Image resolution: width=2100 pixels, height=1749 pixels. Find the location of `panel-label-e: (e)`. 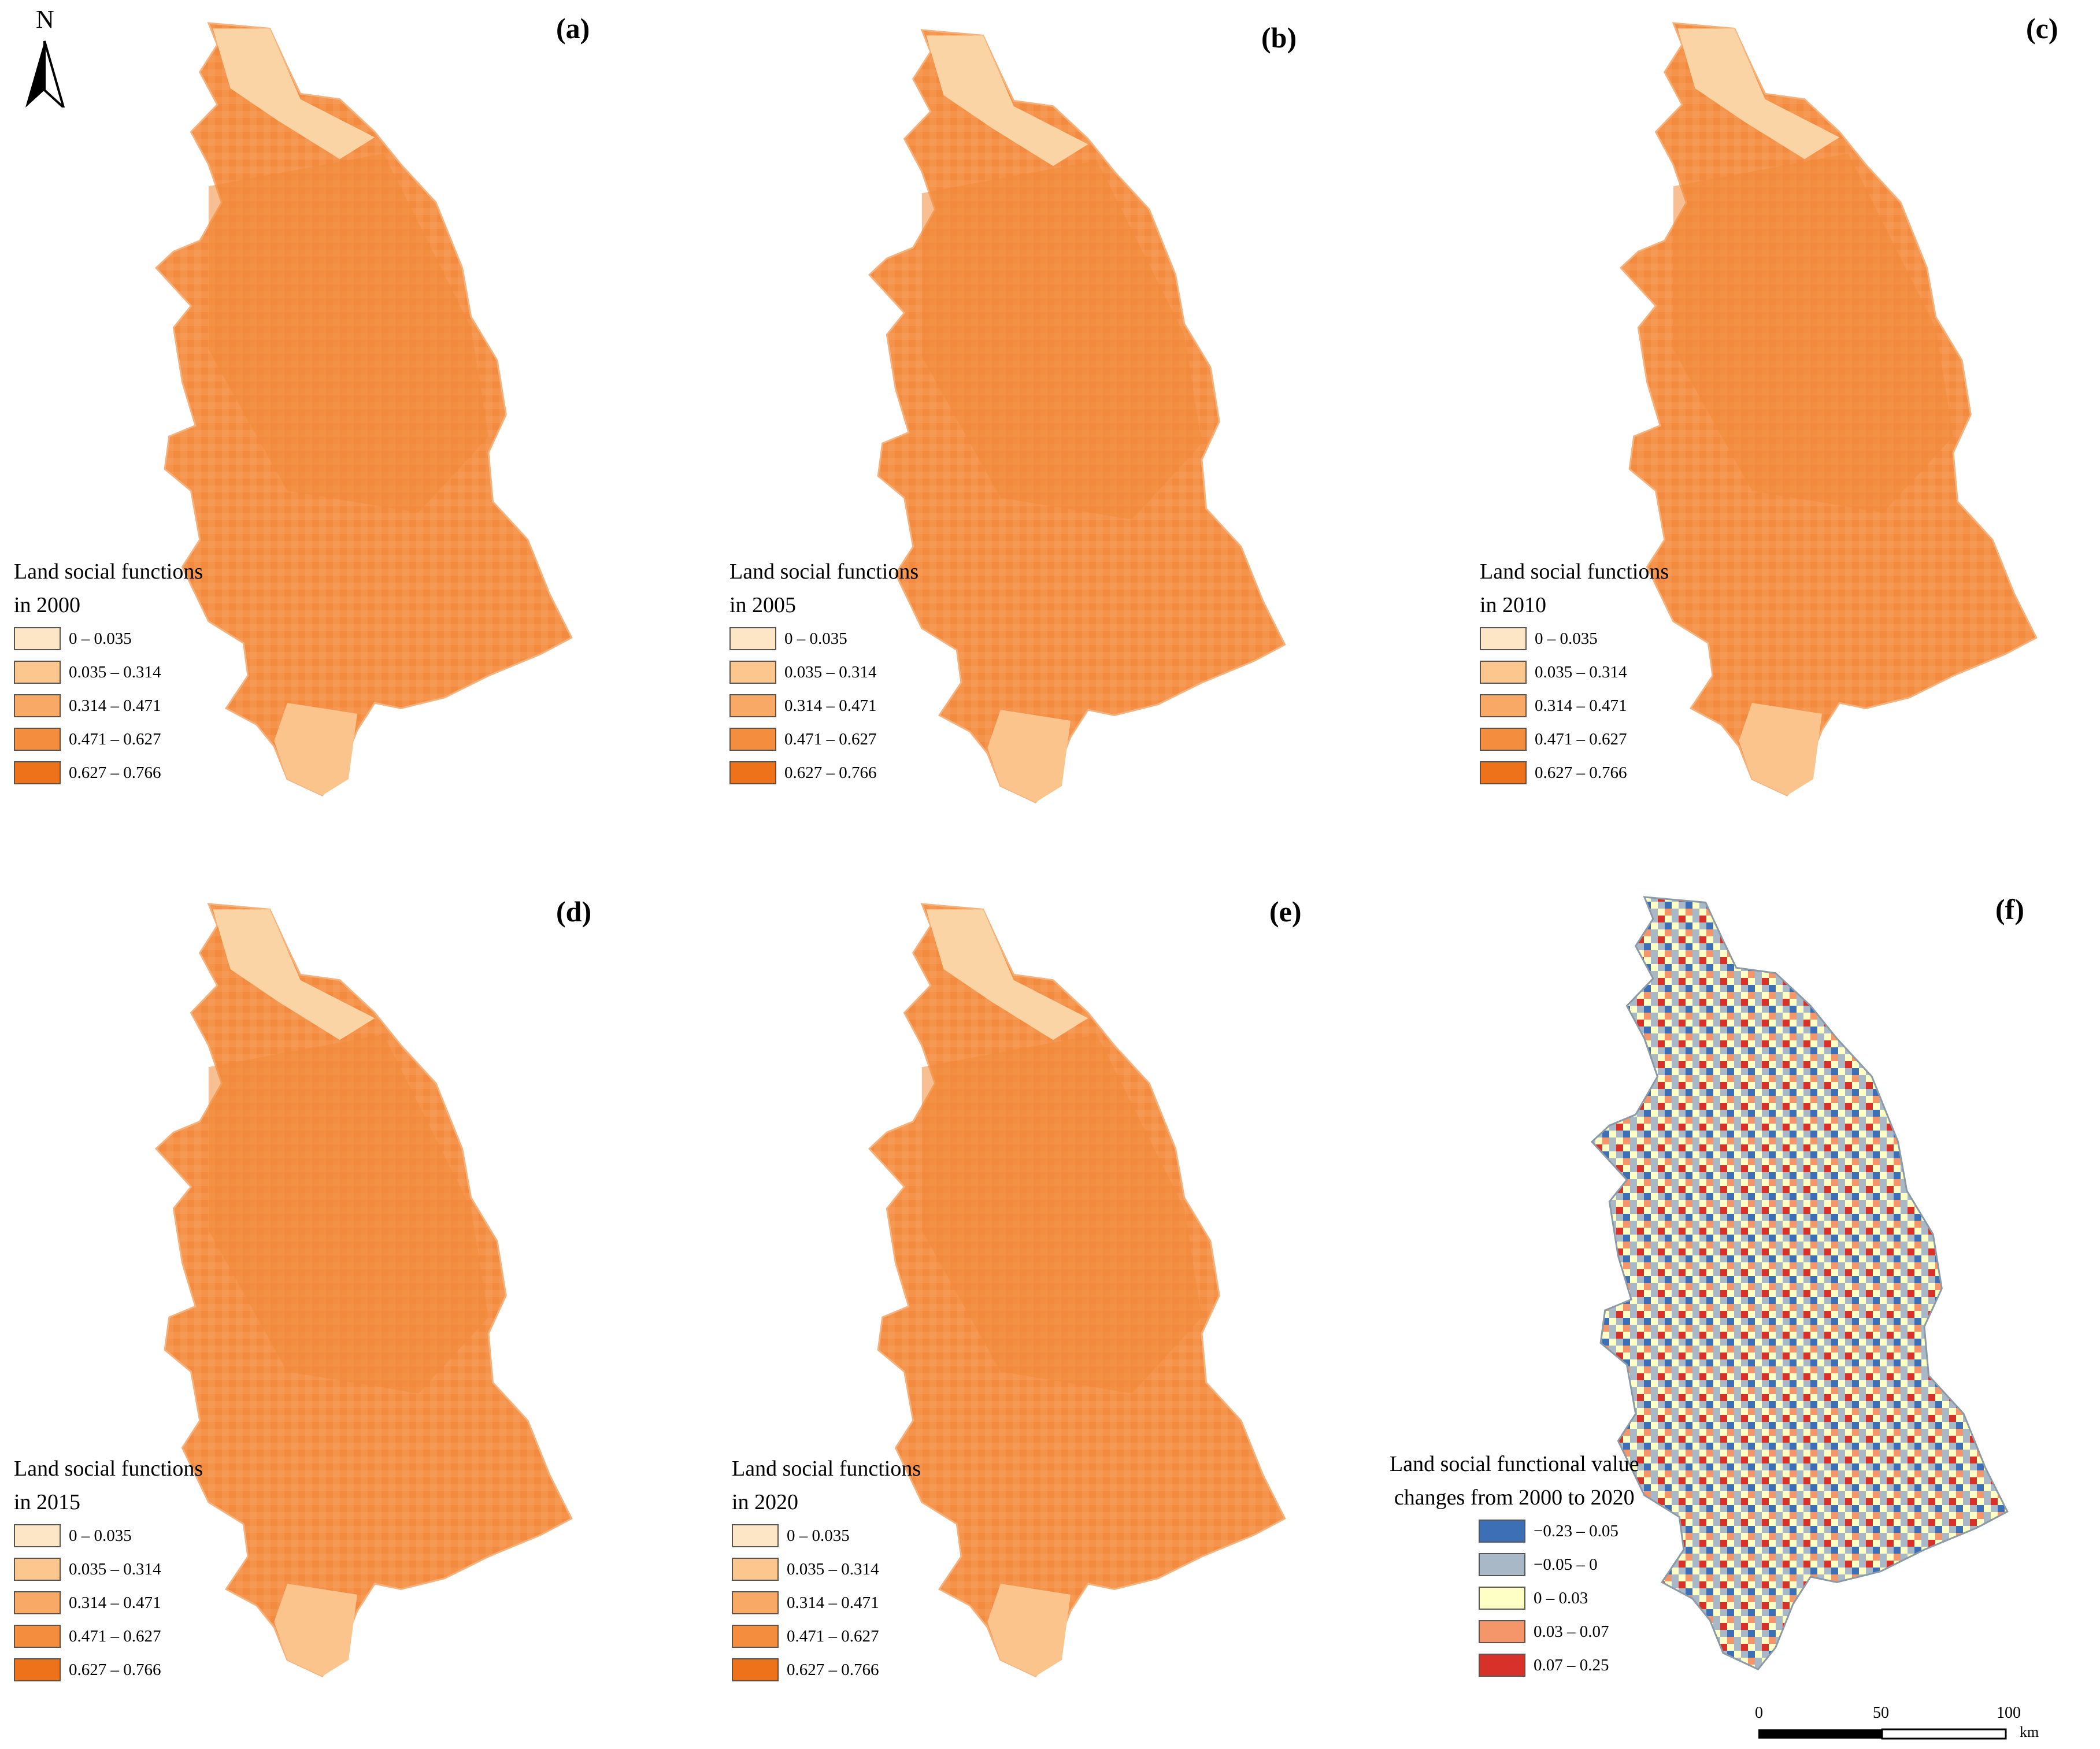

panel-label-e: (e) is located at coordinates (1285, 911).